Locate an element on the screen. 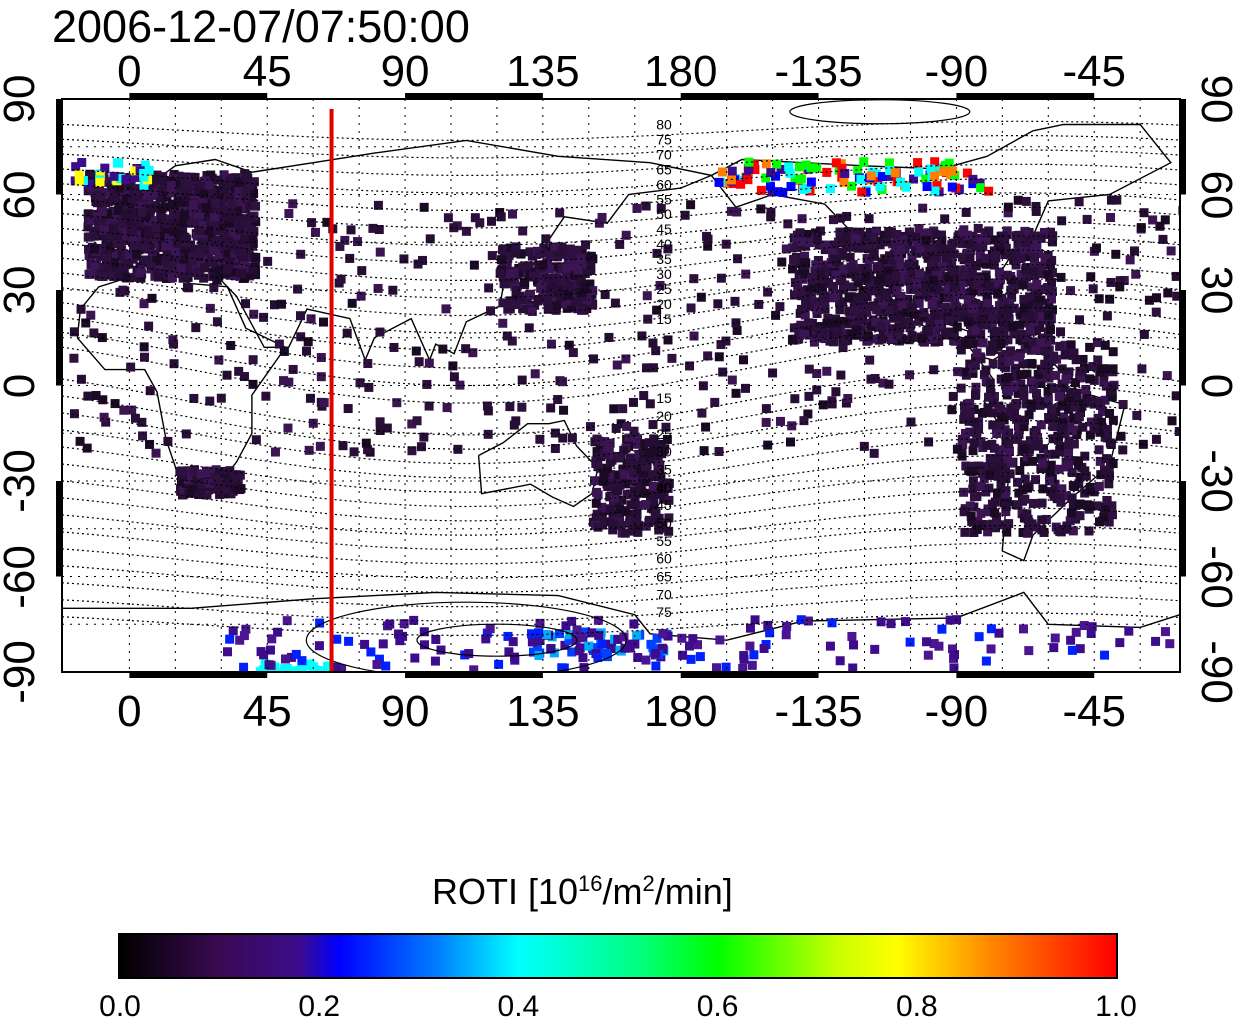 Image resolution: width=1240 pixels, height=1024 pixels. contour-line is located at coordinates (621, 624).